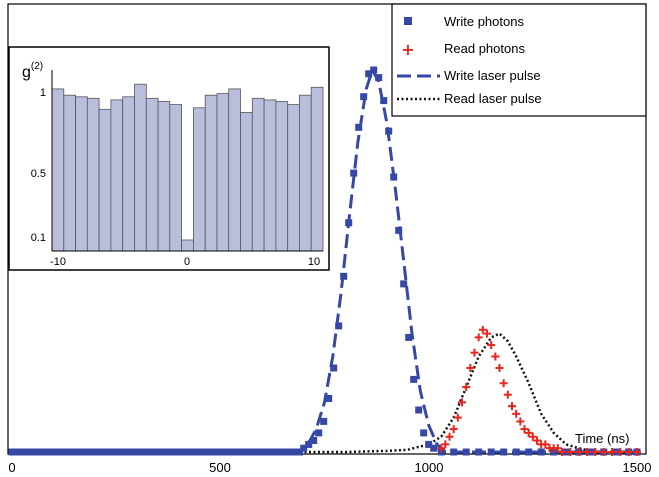  What do you see at coordinates (637, 467) in the screenshot?
I see `x-tick-label-1500: 1500` at bounding box center [637, 467].